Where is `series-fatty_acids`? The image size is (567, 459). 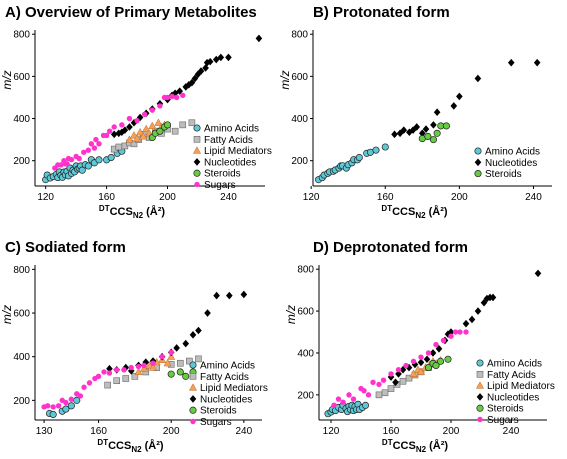
series-fatty_acids is located at coordinates (153, 372).